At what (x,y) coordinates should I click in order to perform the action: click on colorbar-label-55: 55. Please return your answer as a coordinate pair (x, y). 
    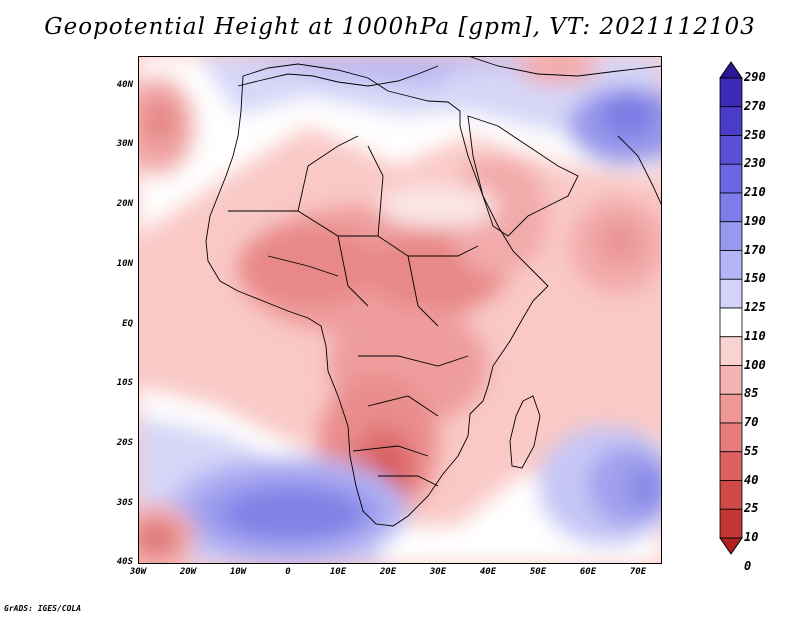
    Looking at the image, I should click on (751, 450).